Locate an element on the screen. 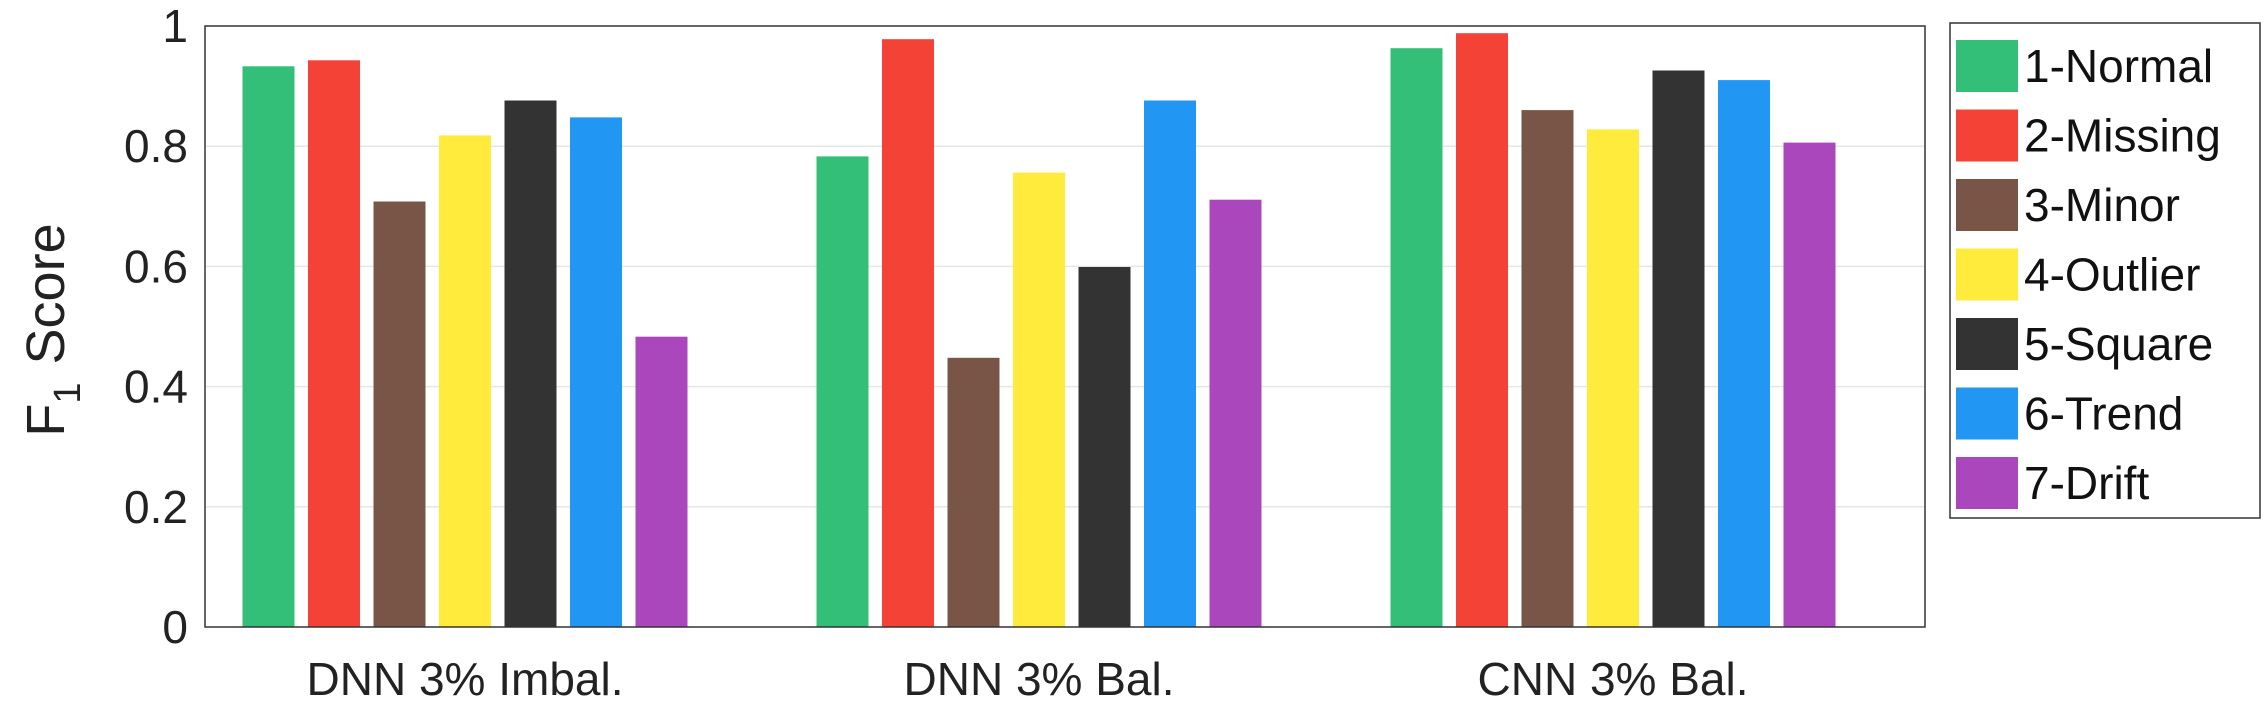  legend-label: 4-Outlier is located at coordinates (2112, 275).